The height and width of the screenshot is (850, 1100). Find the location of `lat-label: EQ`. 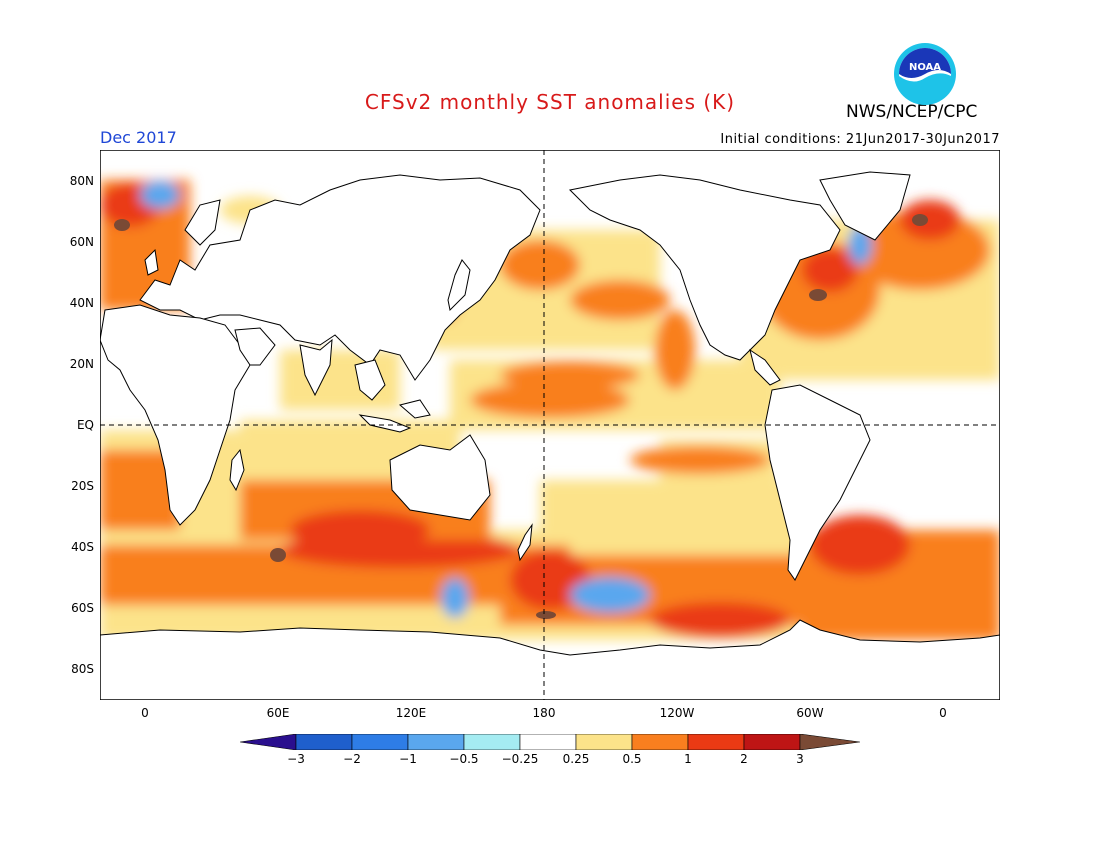

lat-label: EQ is located at coordinates (85, 425).